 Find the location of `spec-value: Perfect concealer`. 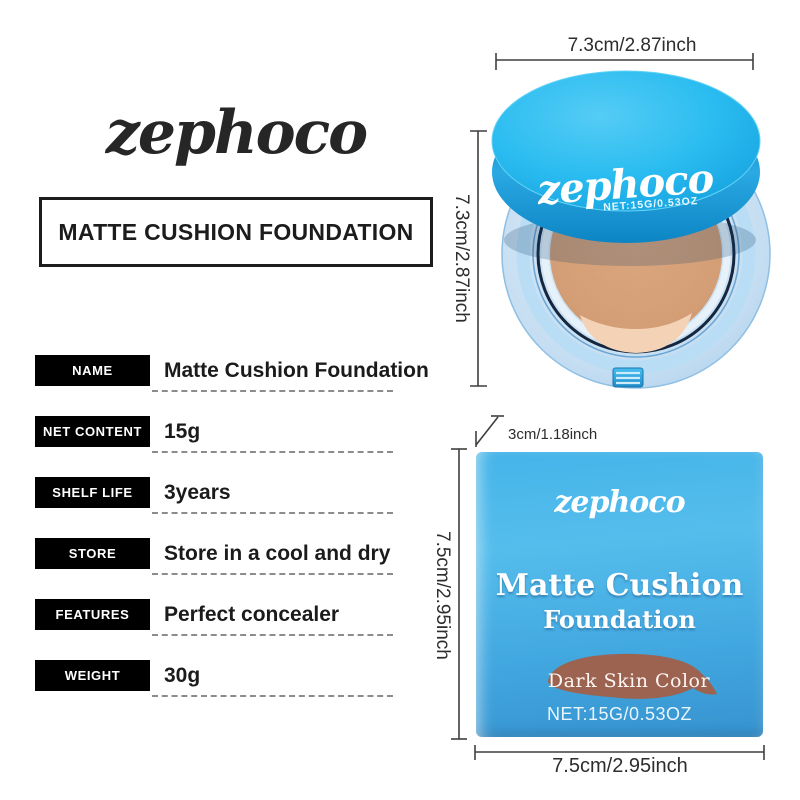

spec-value: Perfect concealer is located at coordinates (252, 614).